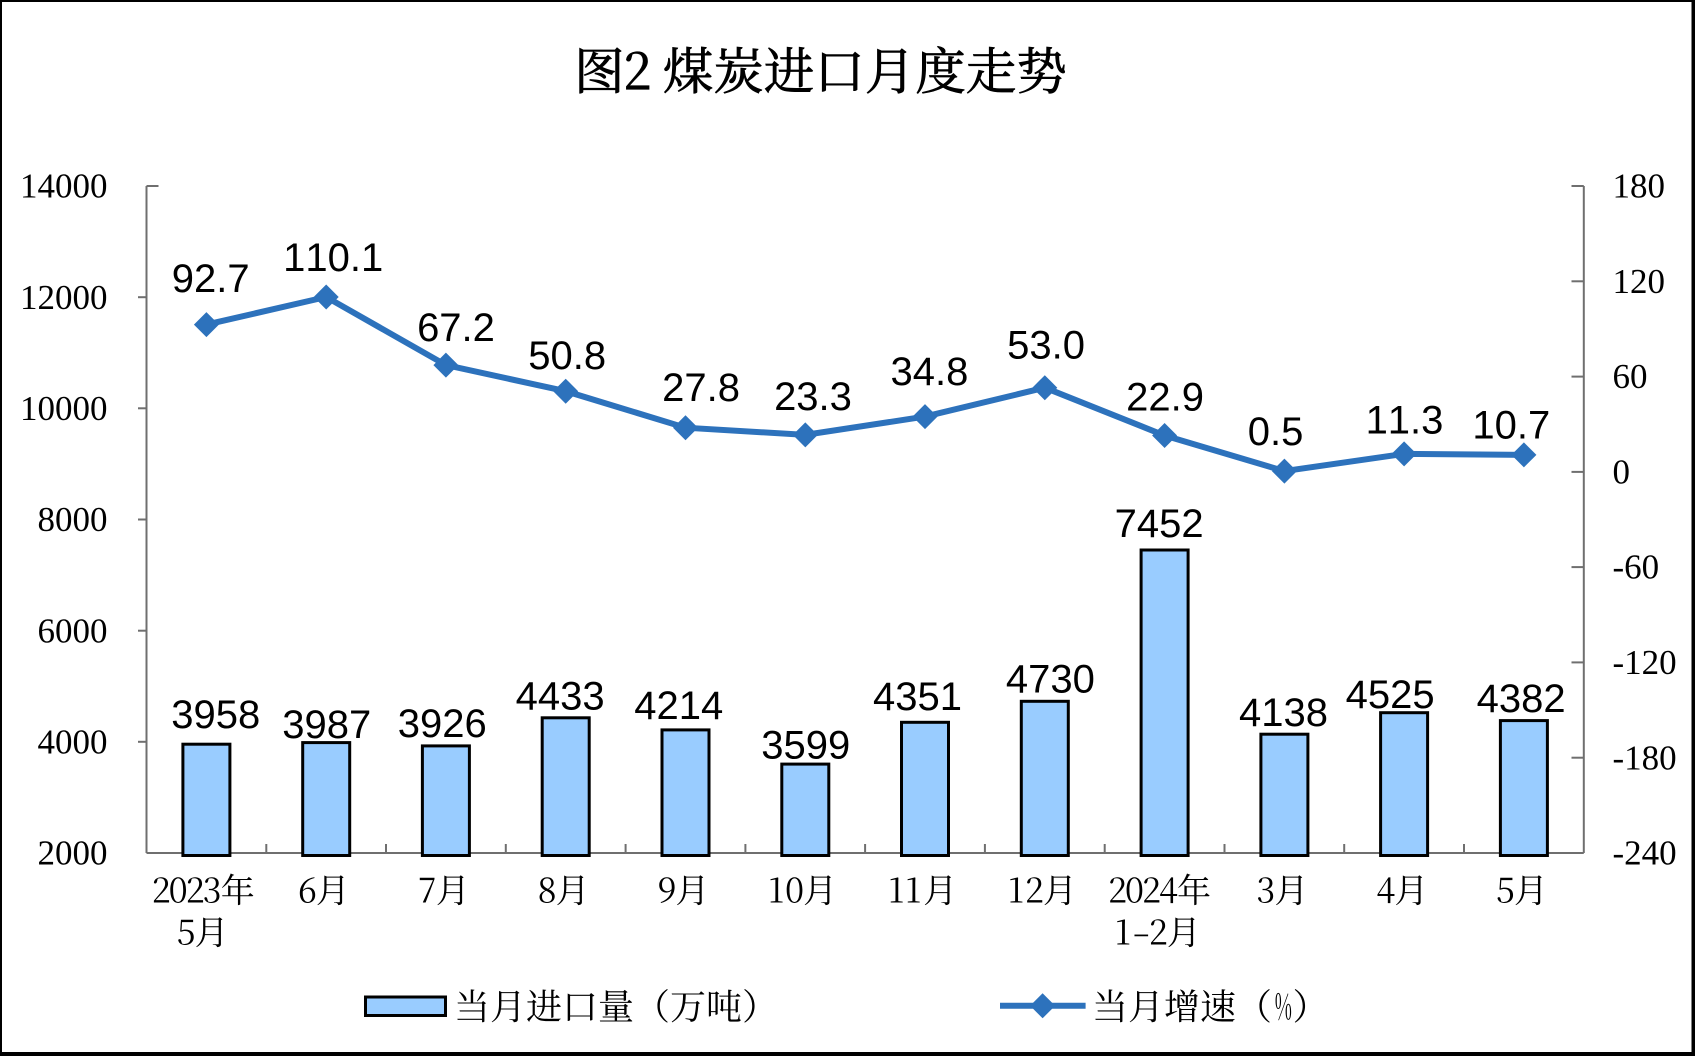 The height and width of the screenshot is (1056, 1695). I want to click on svg-text: 7452, so click(1159, 524).